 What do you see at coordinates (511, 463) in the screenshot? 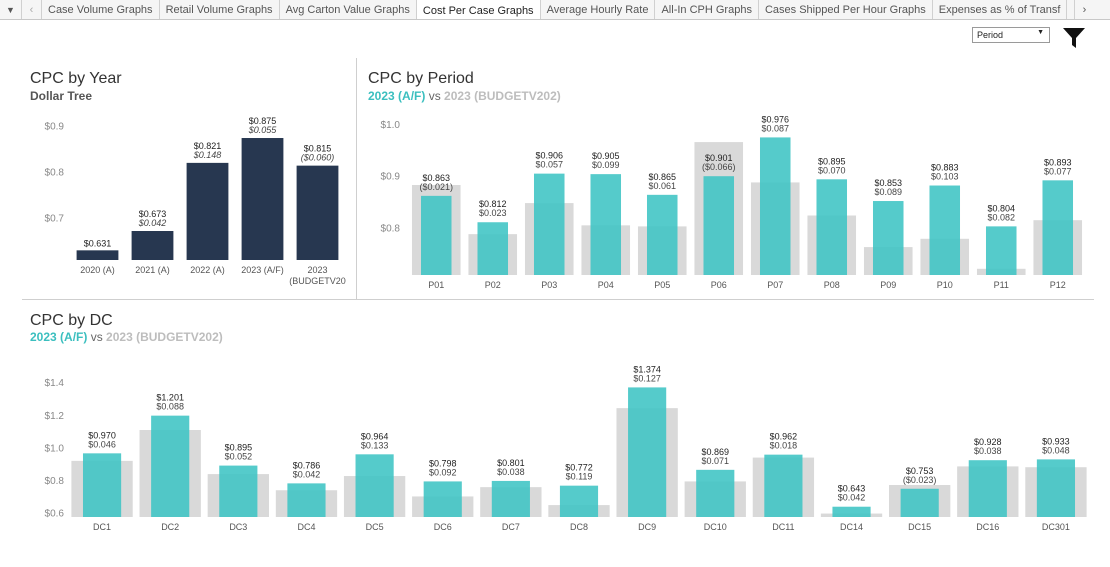
I see `value-label: $0.801` at bounding box center [511, 463].